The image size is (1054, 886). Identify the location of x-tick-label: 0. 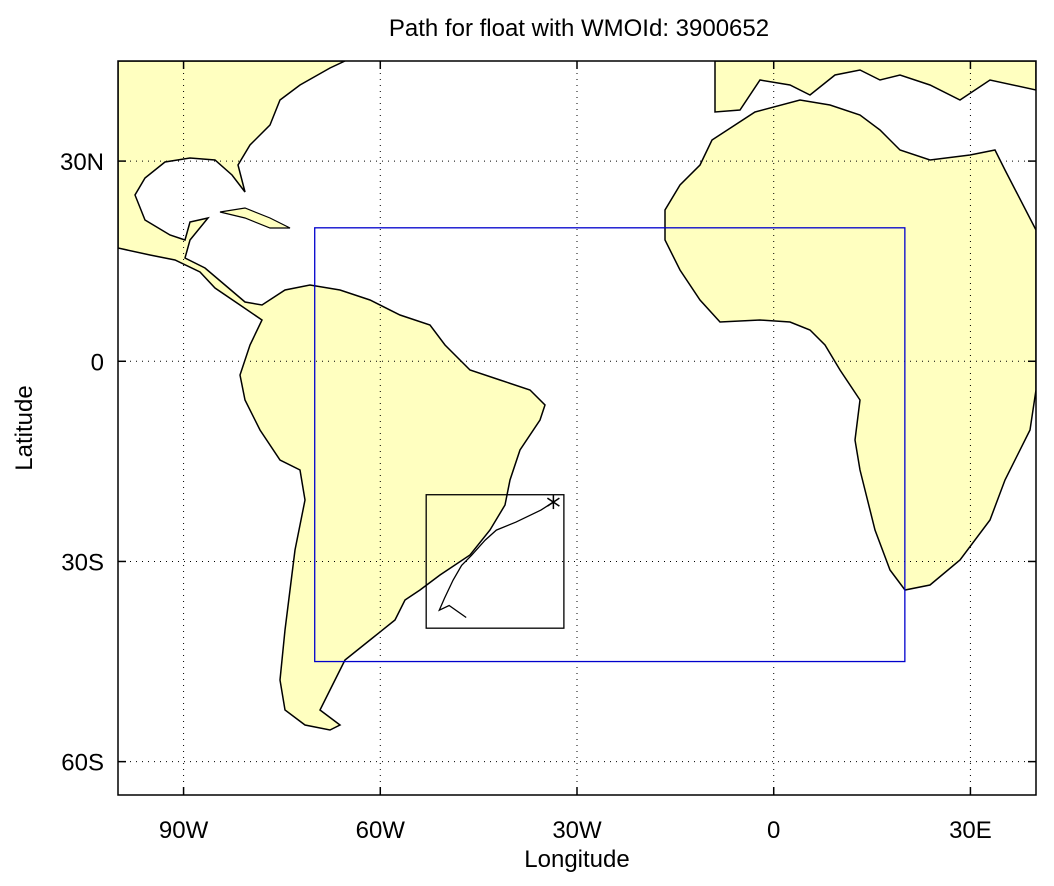
(773, 830).